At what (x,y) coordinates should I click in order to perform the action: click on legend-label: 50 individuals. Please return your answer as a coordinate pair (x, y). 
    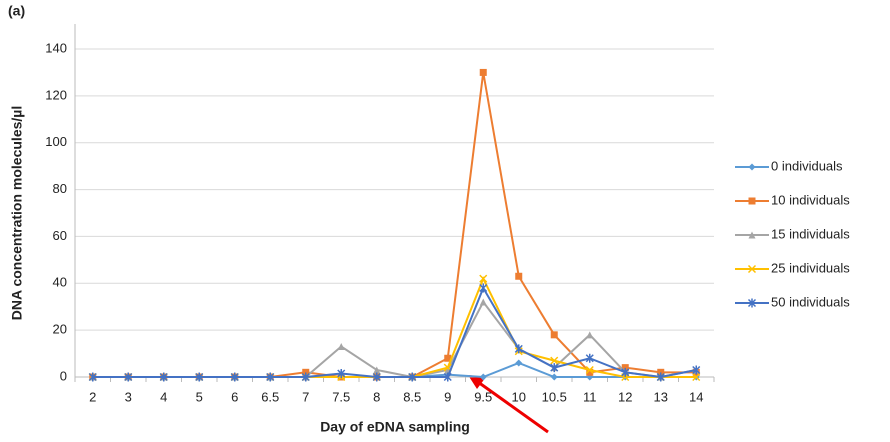
    Looking at the image, I should click on (810, 301).